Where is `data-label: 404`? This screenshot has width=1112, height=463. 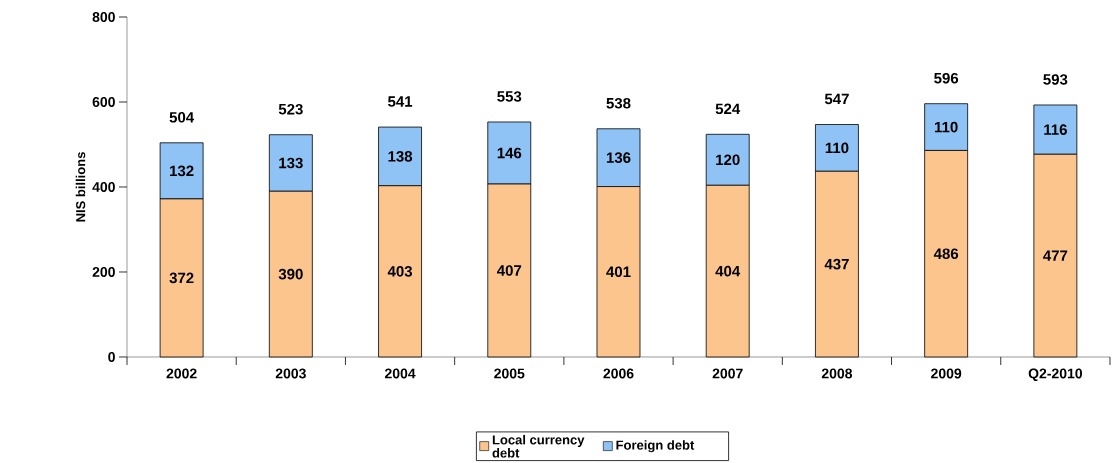
data-label: 404 is located at coordinates (728, 271).